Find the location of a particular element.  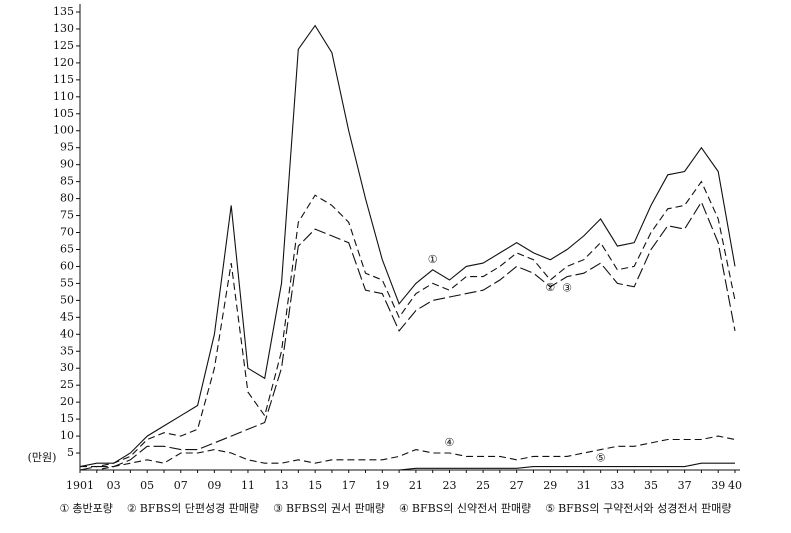

line-label: ④ is located at coordinates (450, 442).